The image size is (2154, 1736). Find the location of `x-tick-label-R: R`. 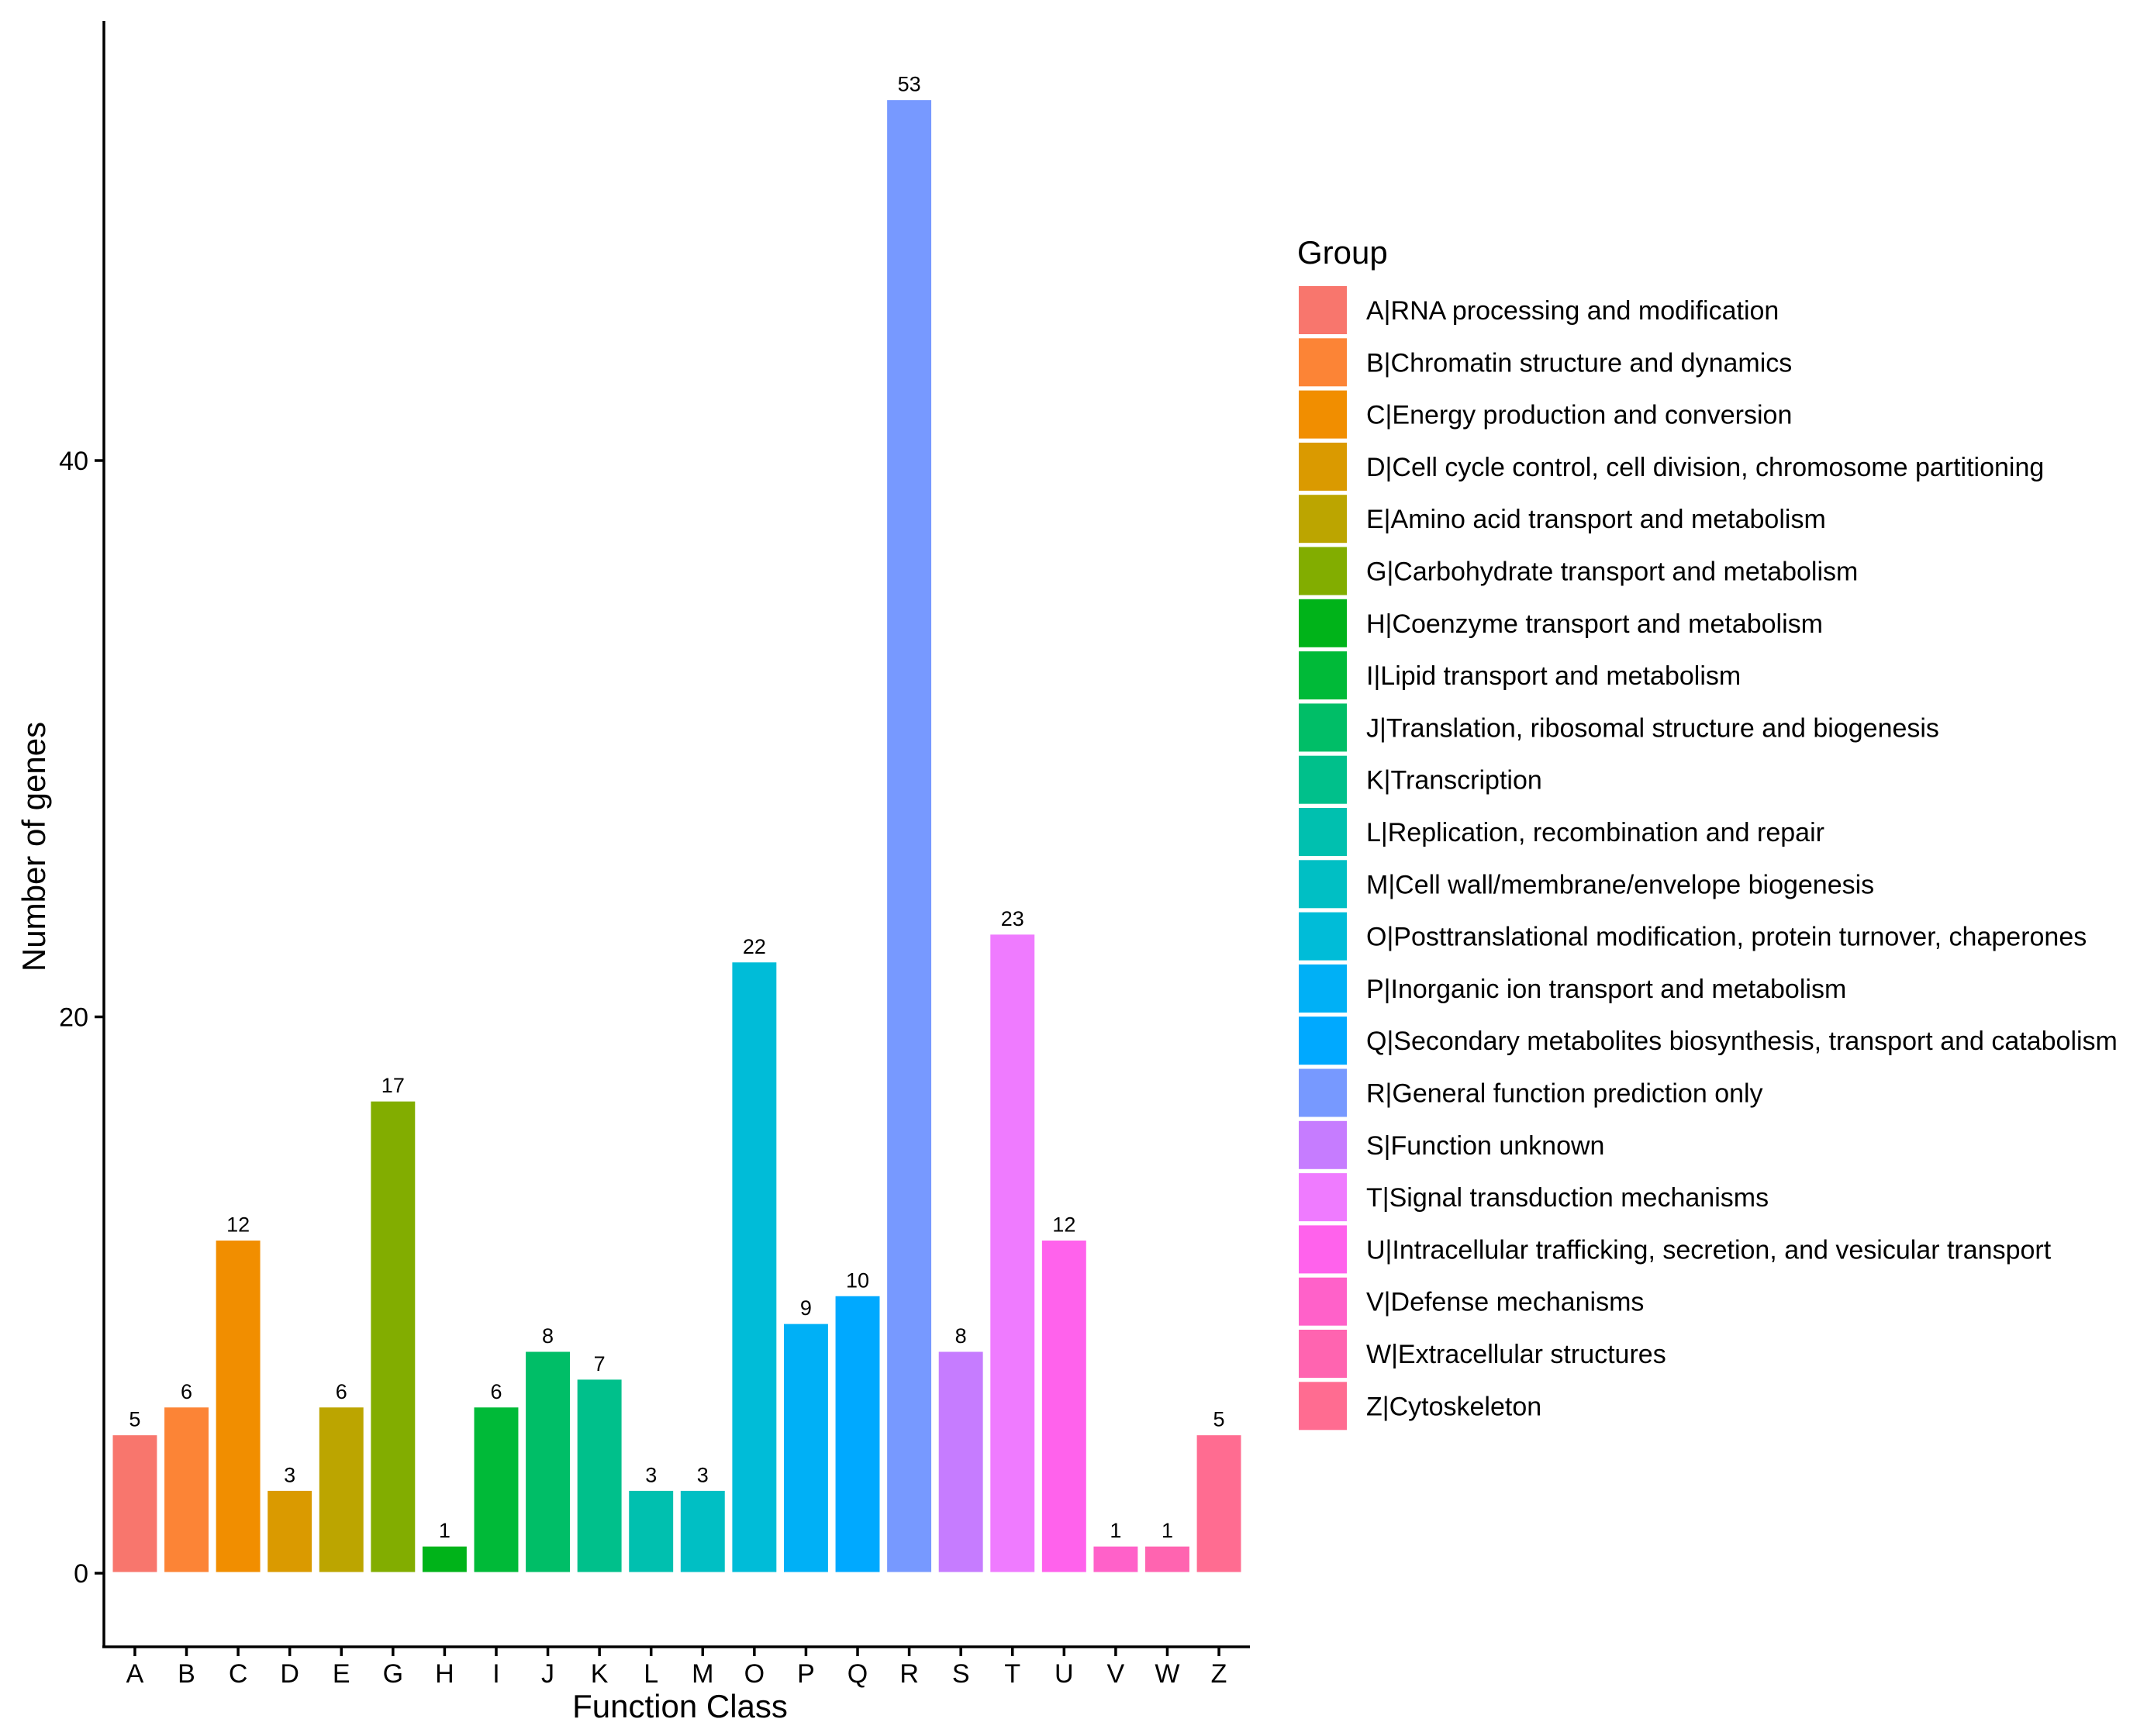

x-tick-label-R: R is located at coordinates (909, 1674).